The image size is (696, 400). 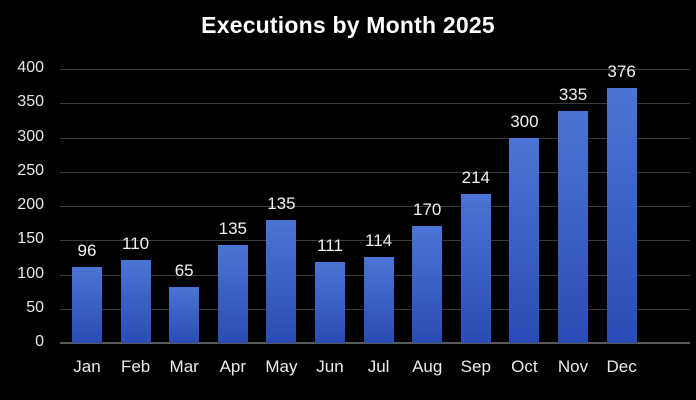 I want to click on x-tick-label: Nov, so click(x=573, y=366).